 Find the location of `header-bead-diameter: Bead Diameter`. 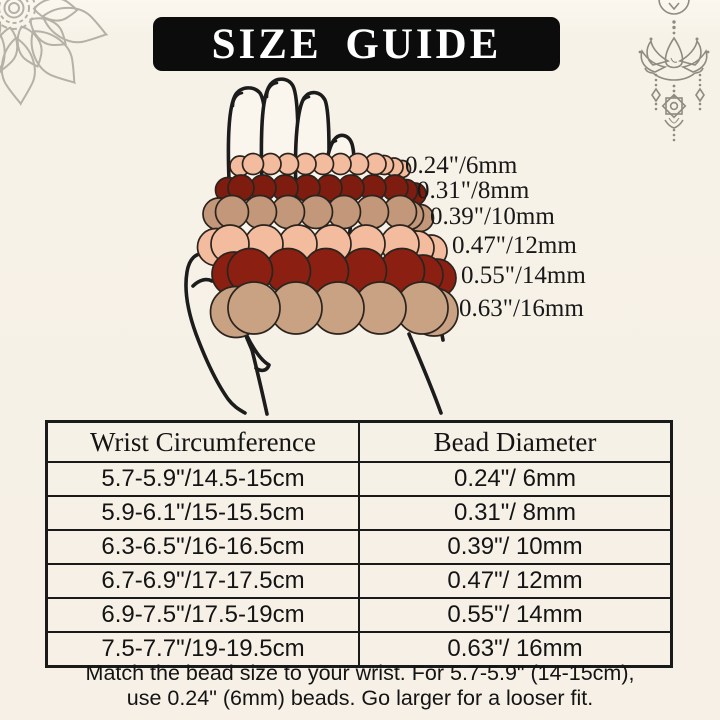

header-bead-diameter: Bead Diameter is located at coordinates (515, 441).